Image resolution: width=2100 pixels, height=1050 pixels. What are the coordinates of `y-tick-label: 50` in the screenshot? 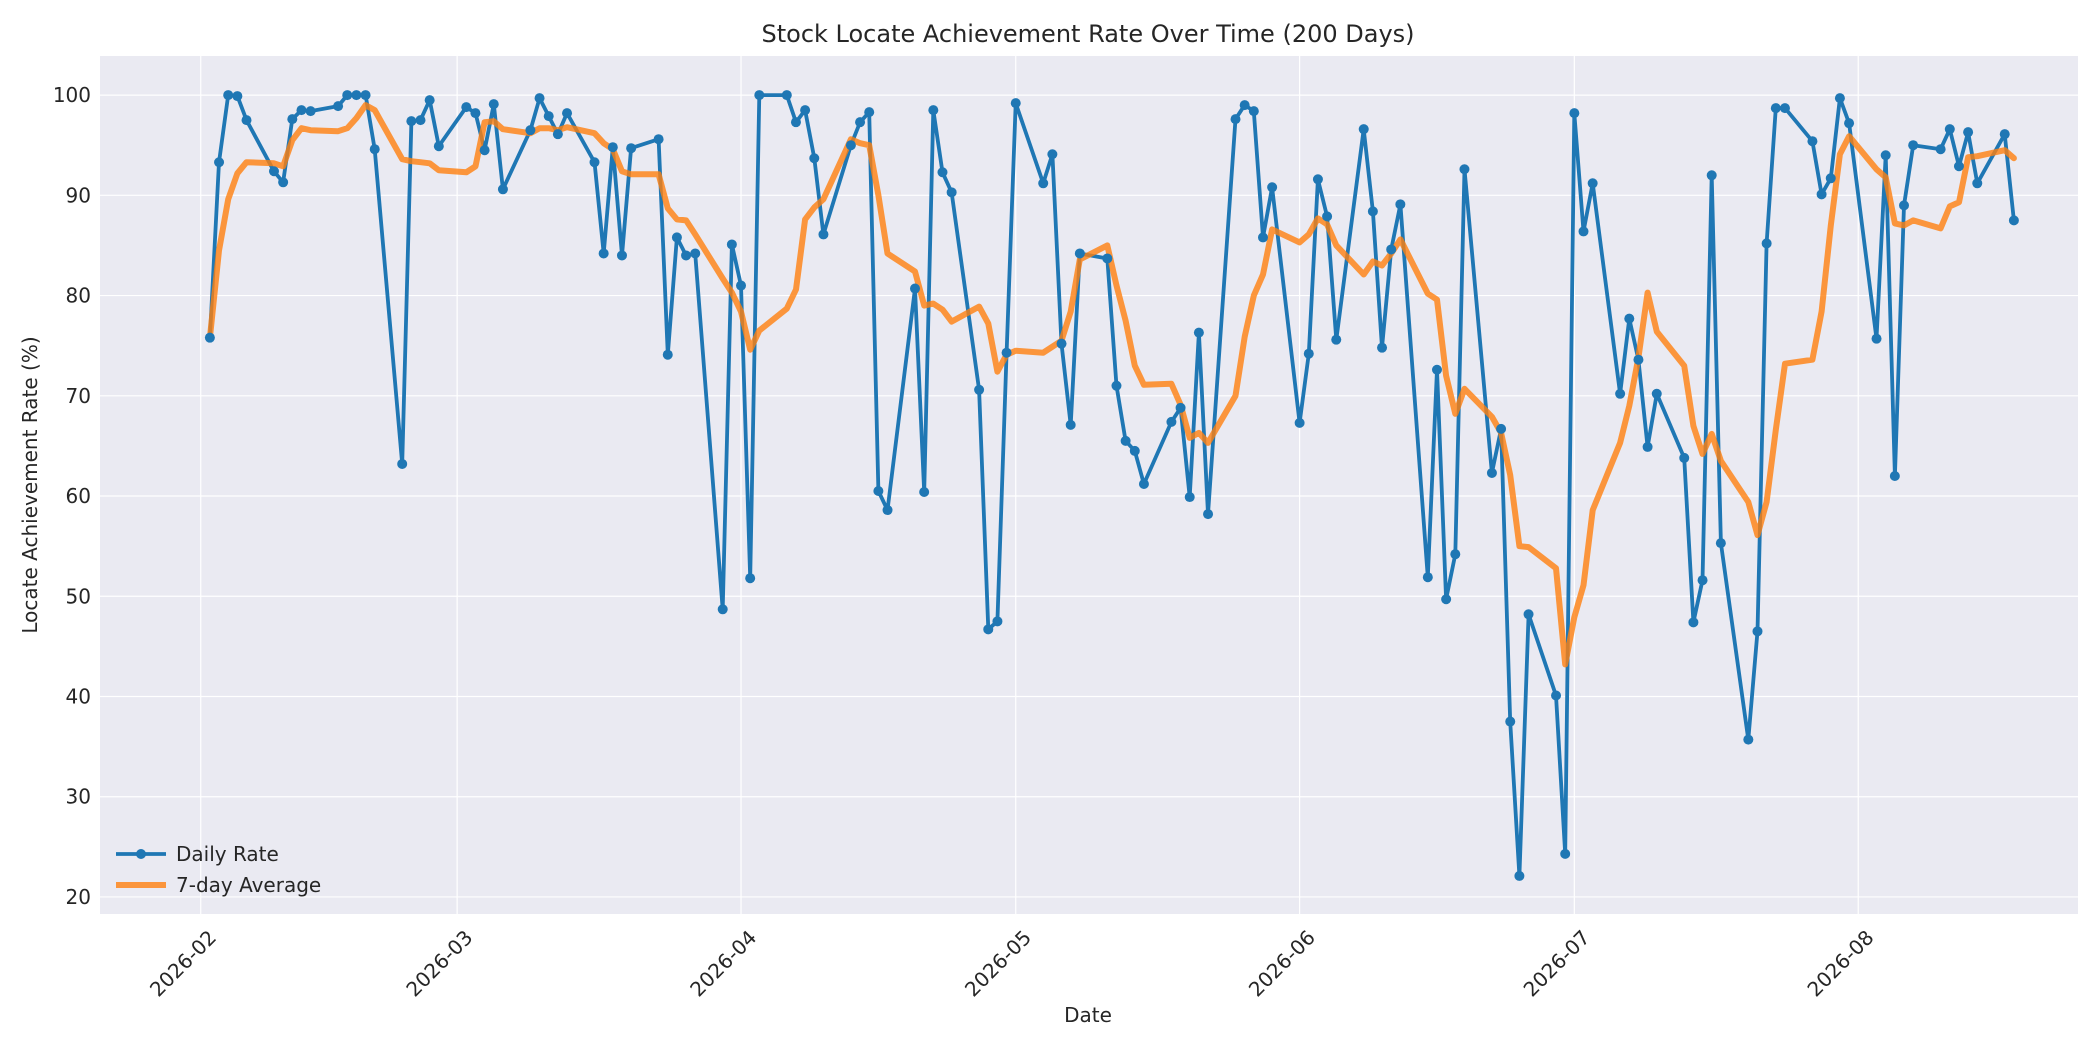 It's located at (78, 596).